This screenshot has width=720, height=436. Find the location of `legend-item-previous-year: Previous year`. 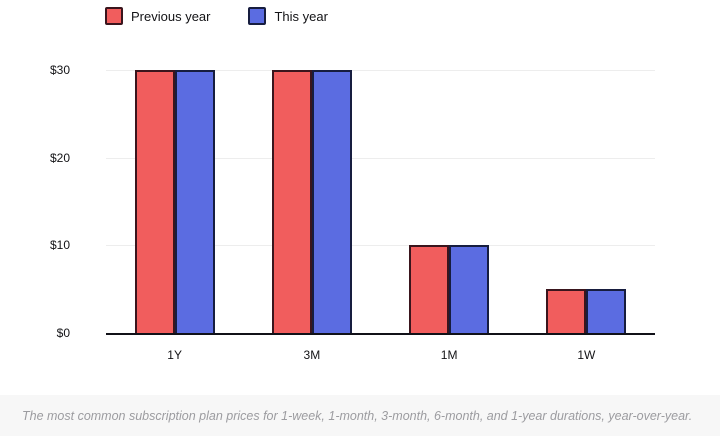

legend-item-previous-year: Previous year is located at coordinates (157, 16).